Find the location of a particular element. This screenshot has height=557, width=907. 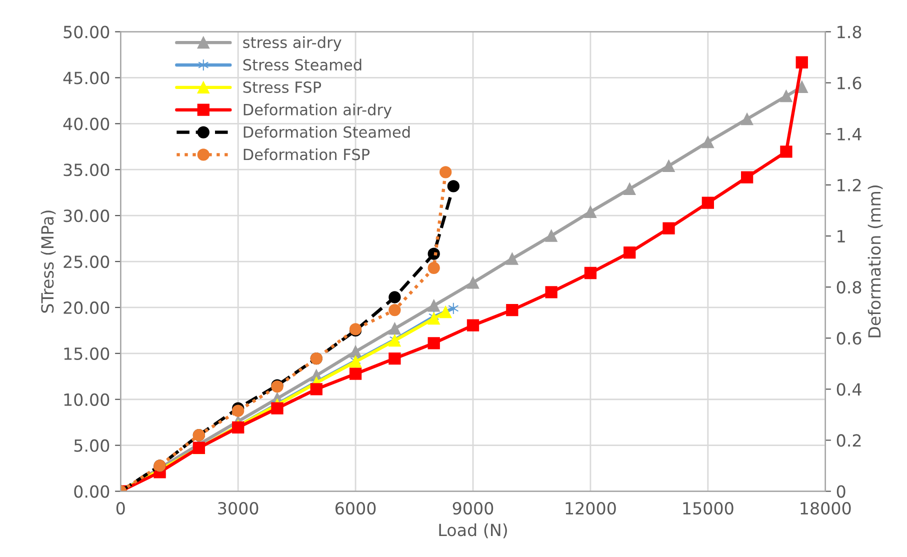

y-tick-label: 30.00 is located at coordinates (87, 216).